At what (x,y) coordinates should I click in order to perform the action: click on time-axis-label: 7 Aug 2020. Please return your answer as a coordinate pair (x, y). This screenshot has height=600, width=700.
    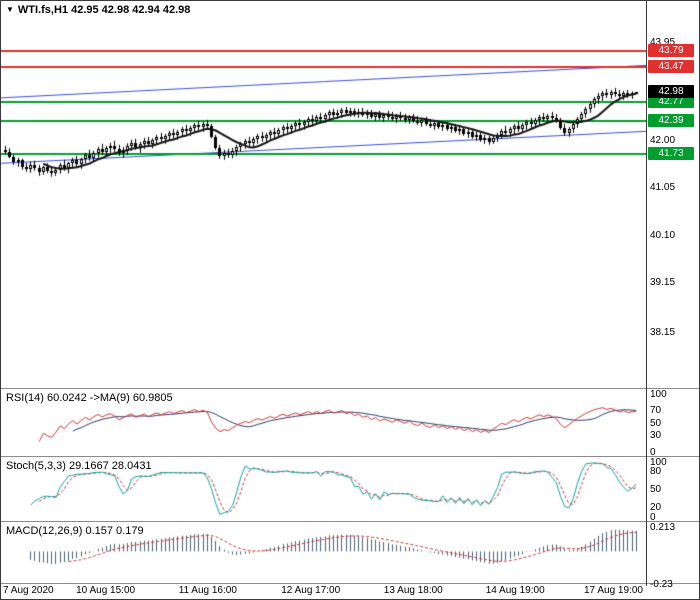
    Looking at the image, I should click on (28, 590).